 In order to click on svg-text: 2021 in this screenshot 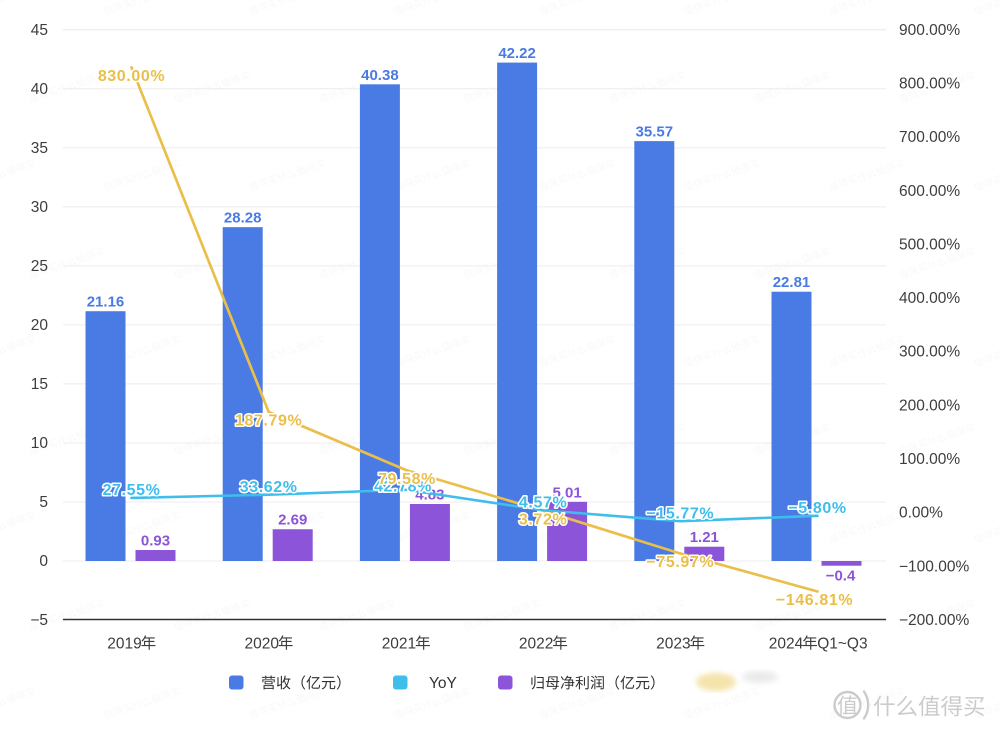, I will do `click(399, 644)`.